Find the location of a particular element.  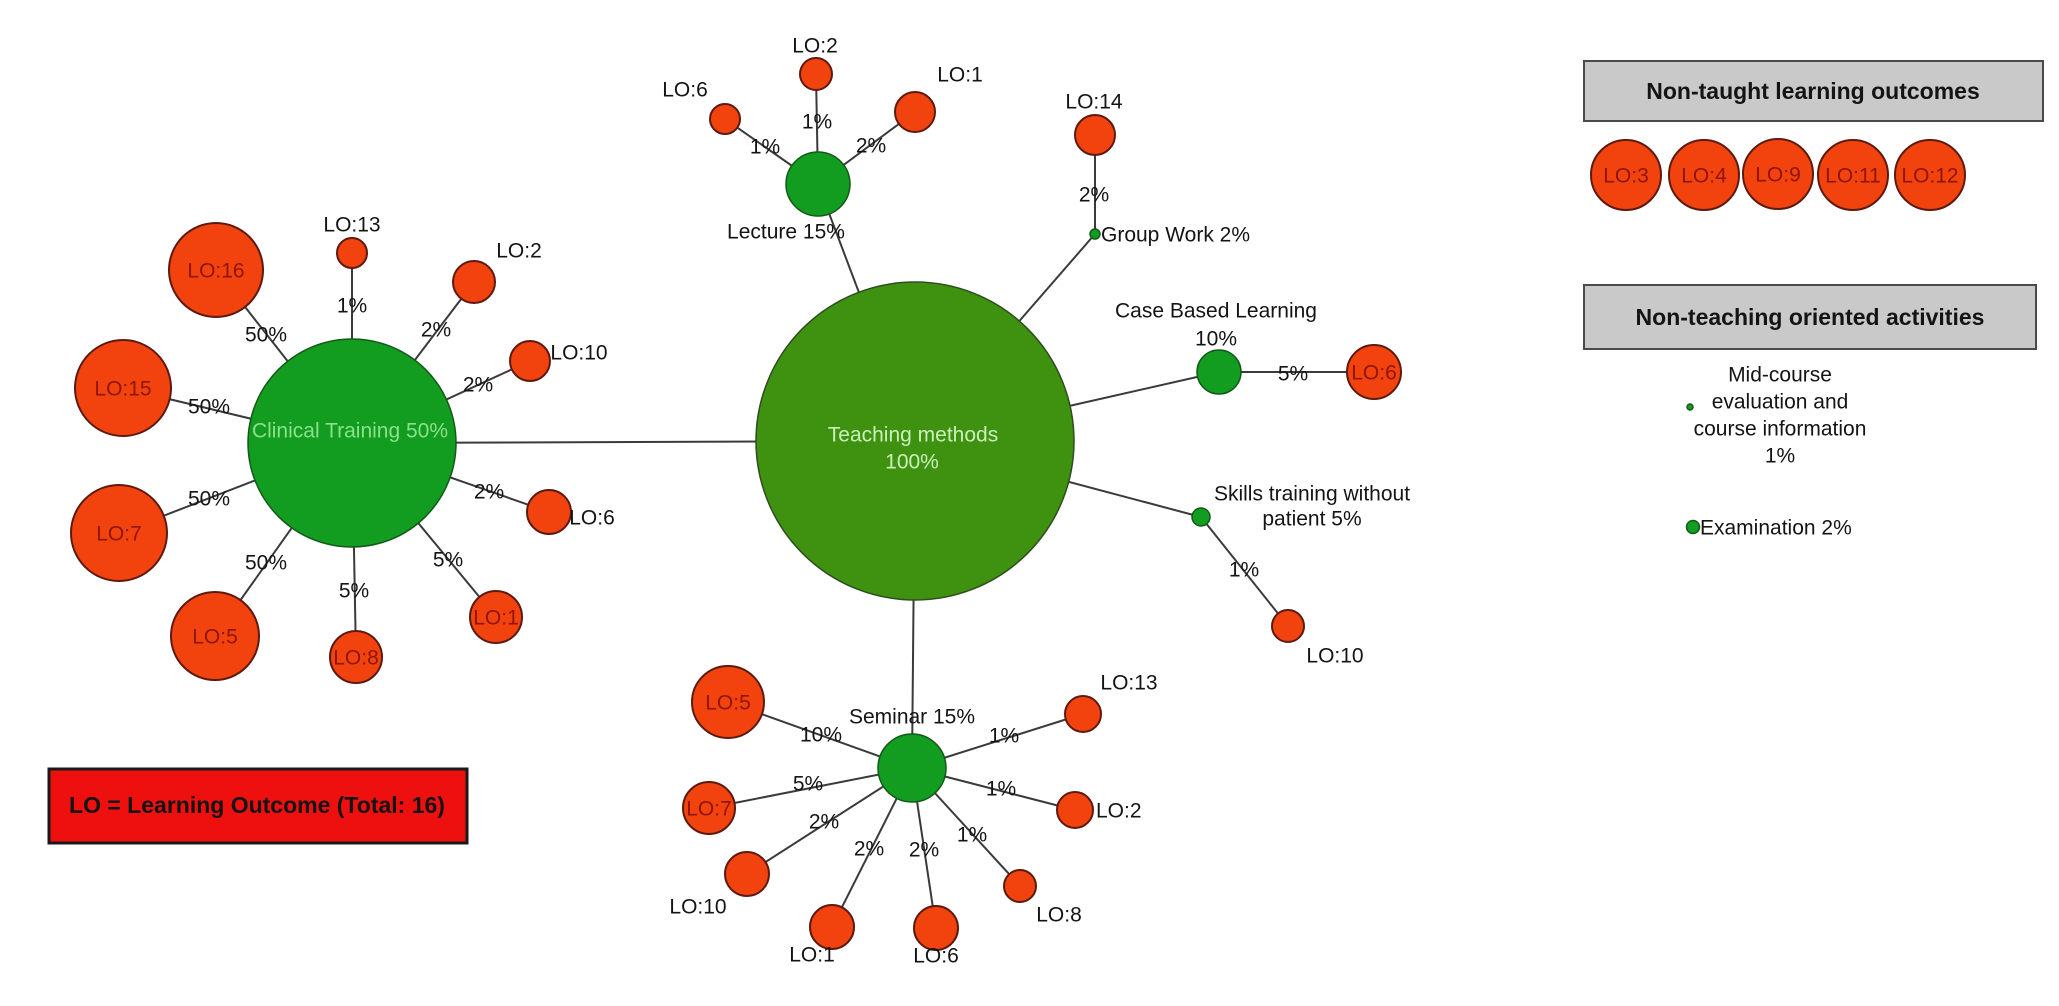

svg-text: 100% is located at coordinates (912, 461).